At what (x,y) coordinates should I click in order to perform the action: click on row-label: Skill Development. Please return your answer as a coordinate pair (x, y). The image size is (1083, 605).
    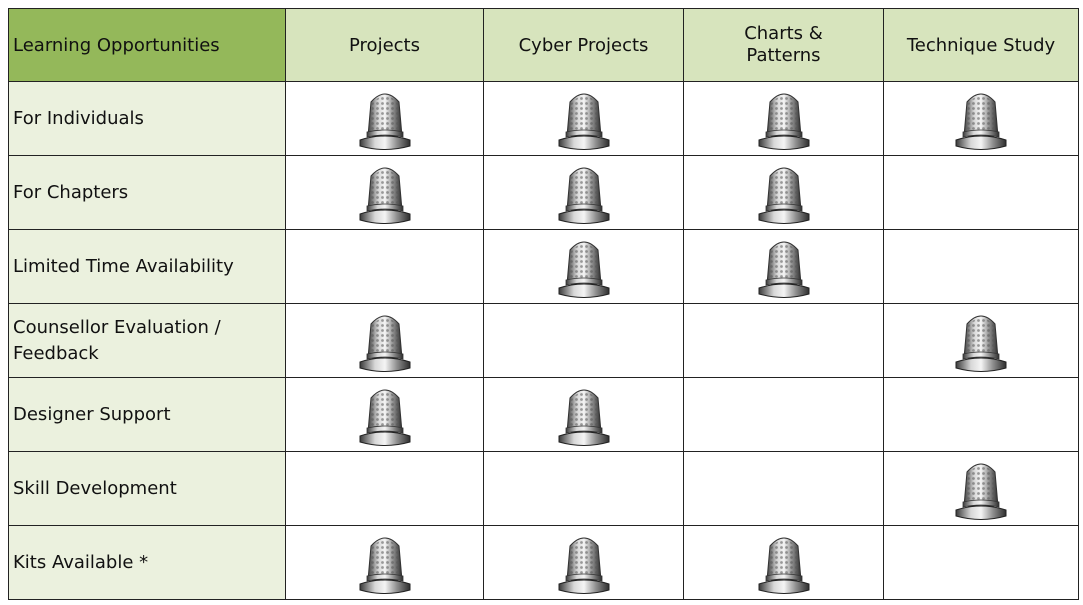
    Looking at the image, I should click on (147, 488).